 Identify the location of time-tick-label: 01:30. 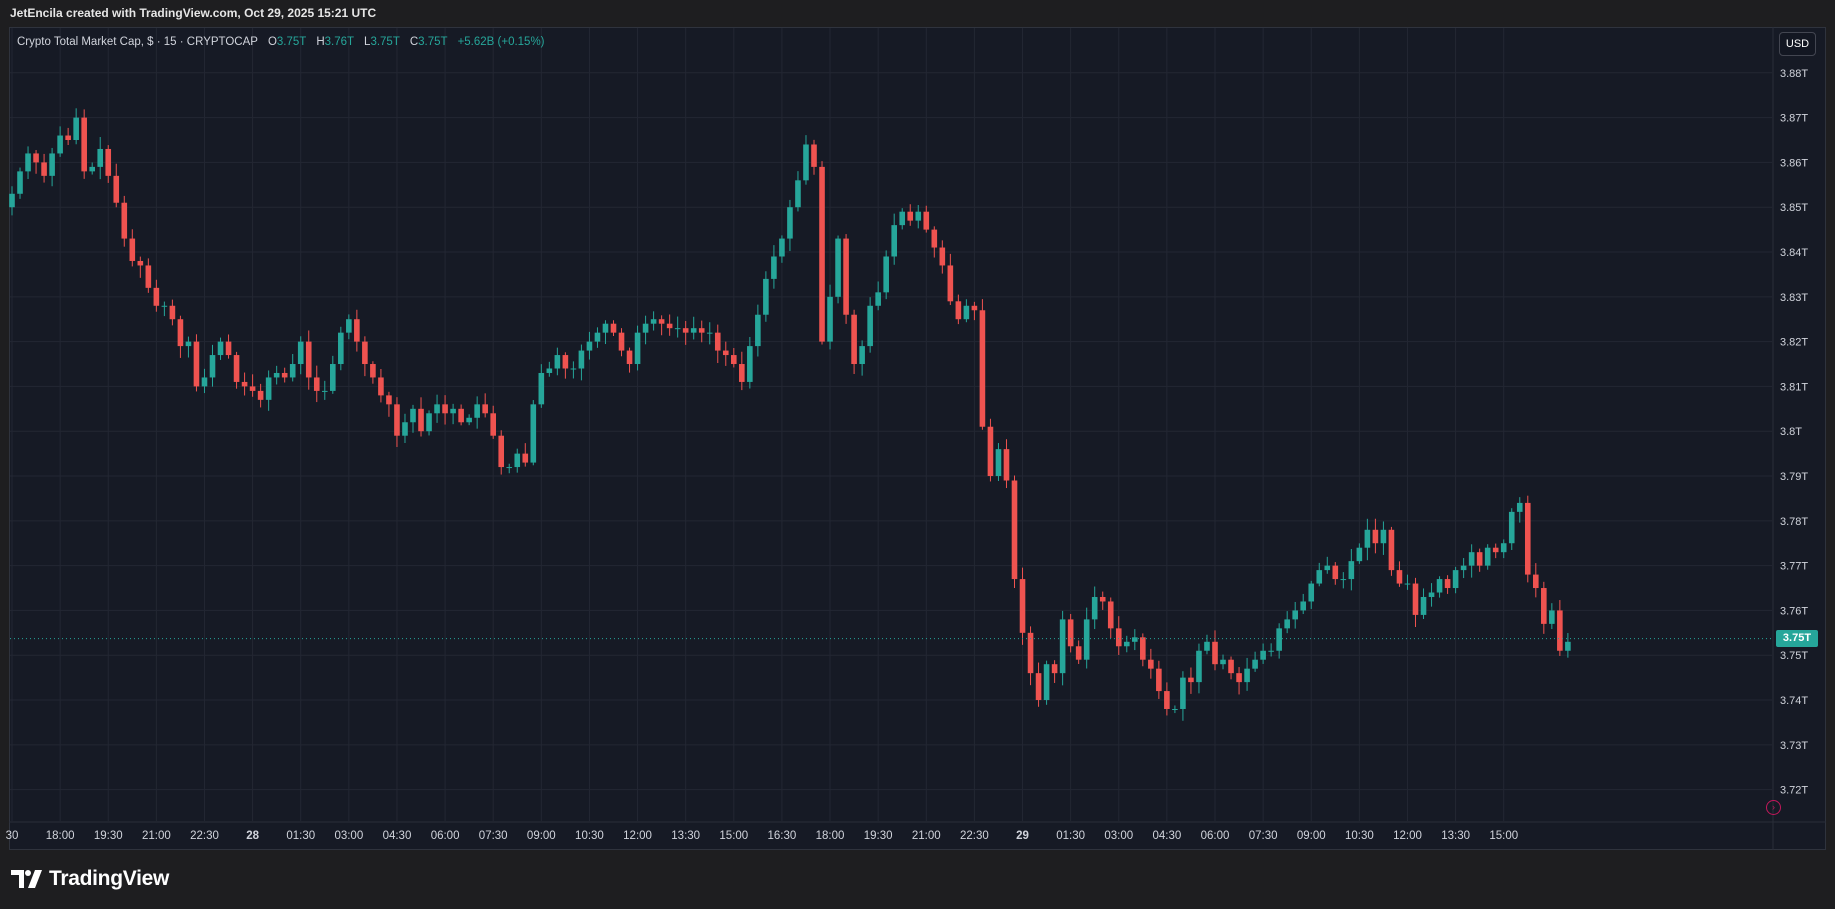
(300, 836).